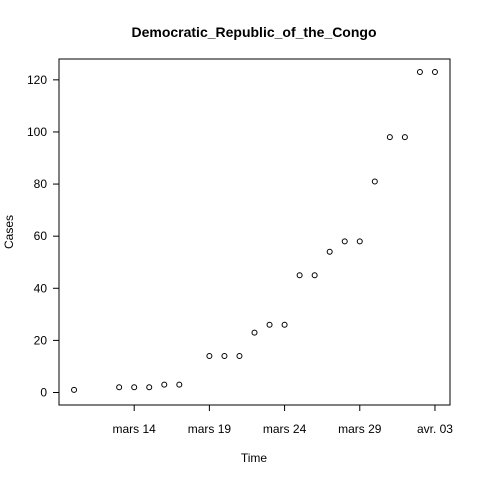 Image resolution: width=480 pixels, height=480 pixels. I want to click on y-axis: 0 20 40 60 80 100 120, so click(43, 236).